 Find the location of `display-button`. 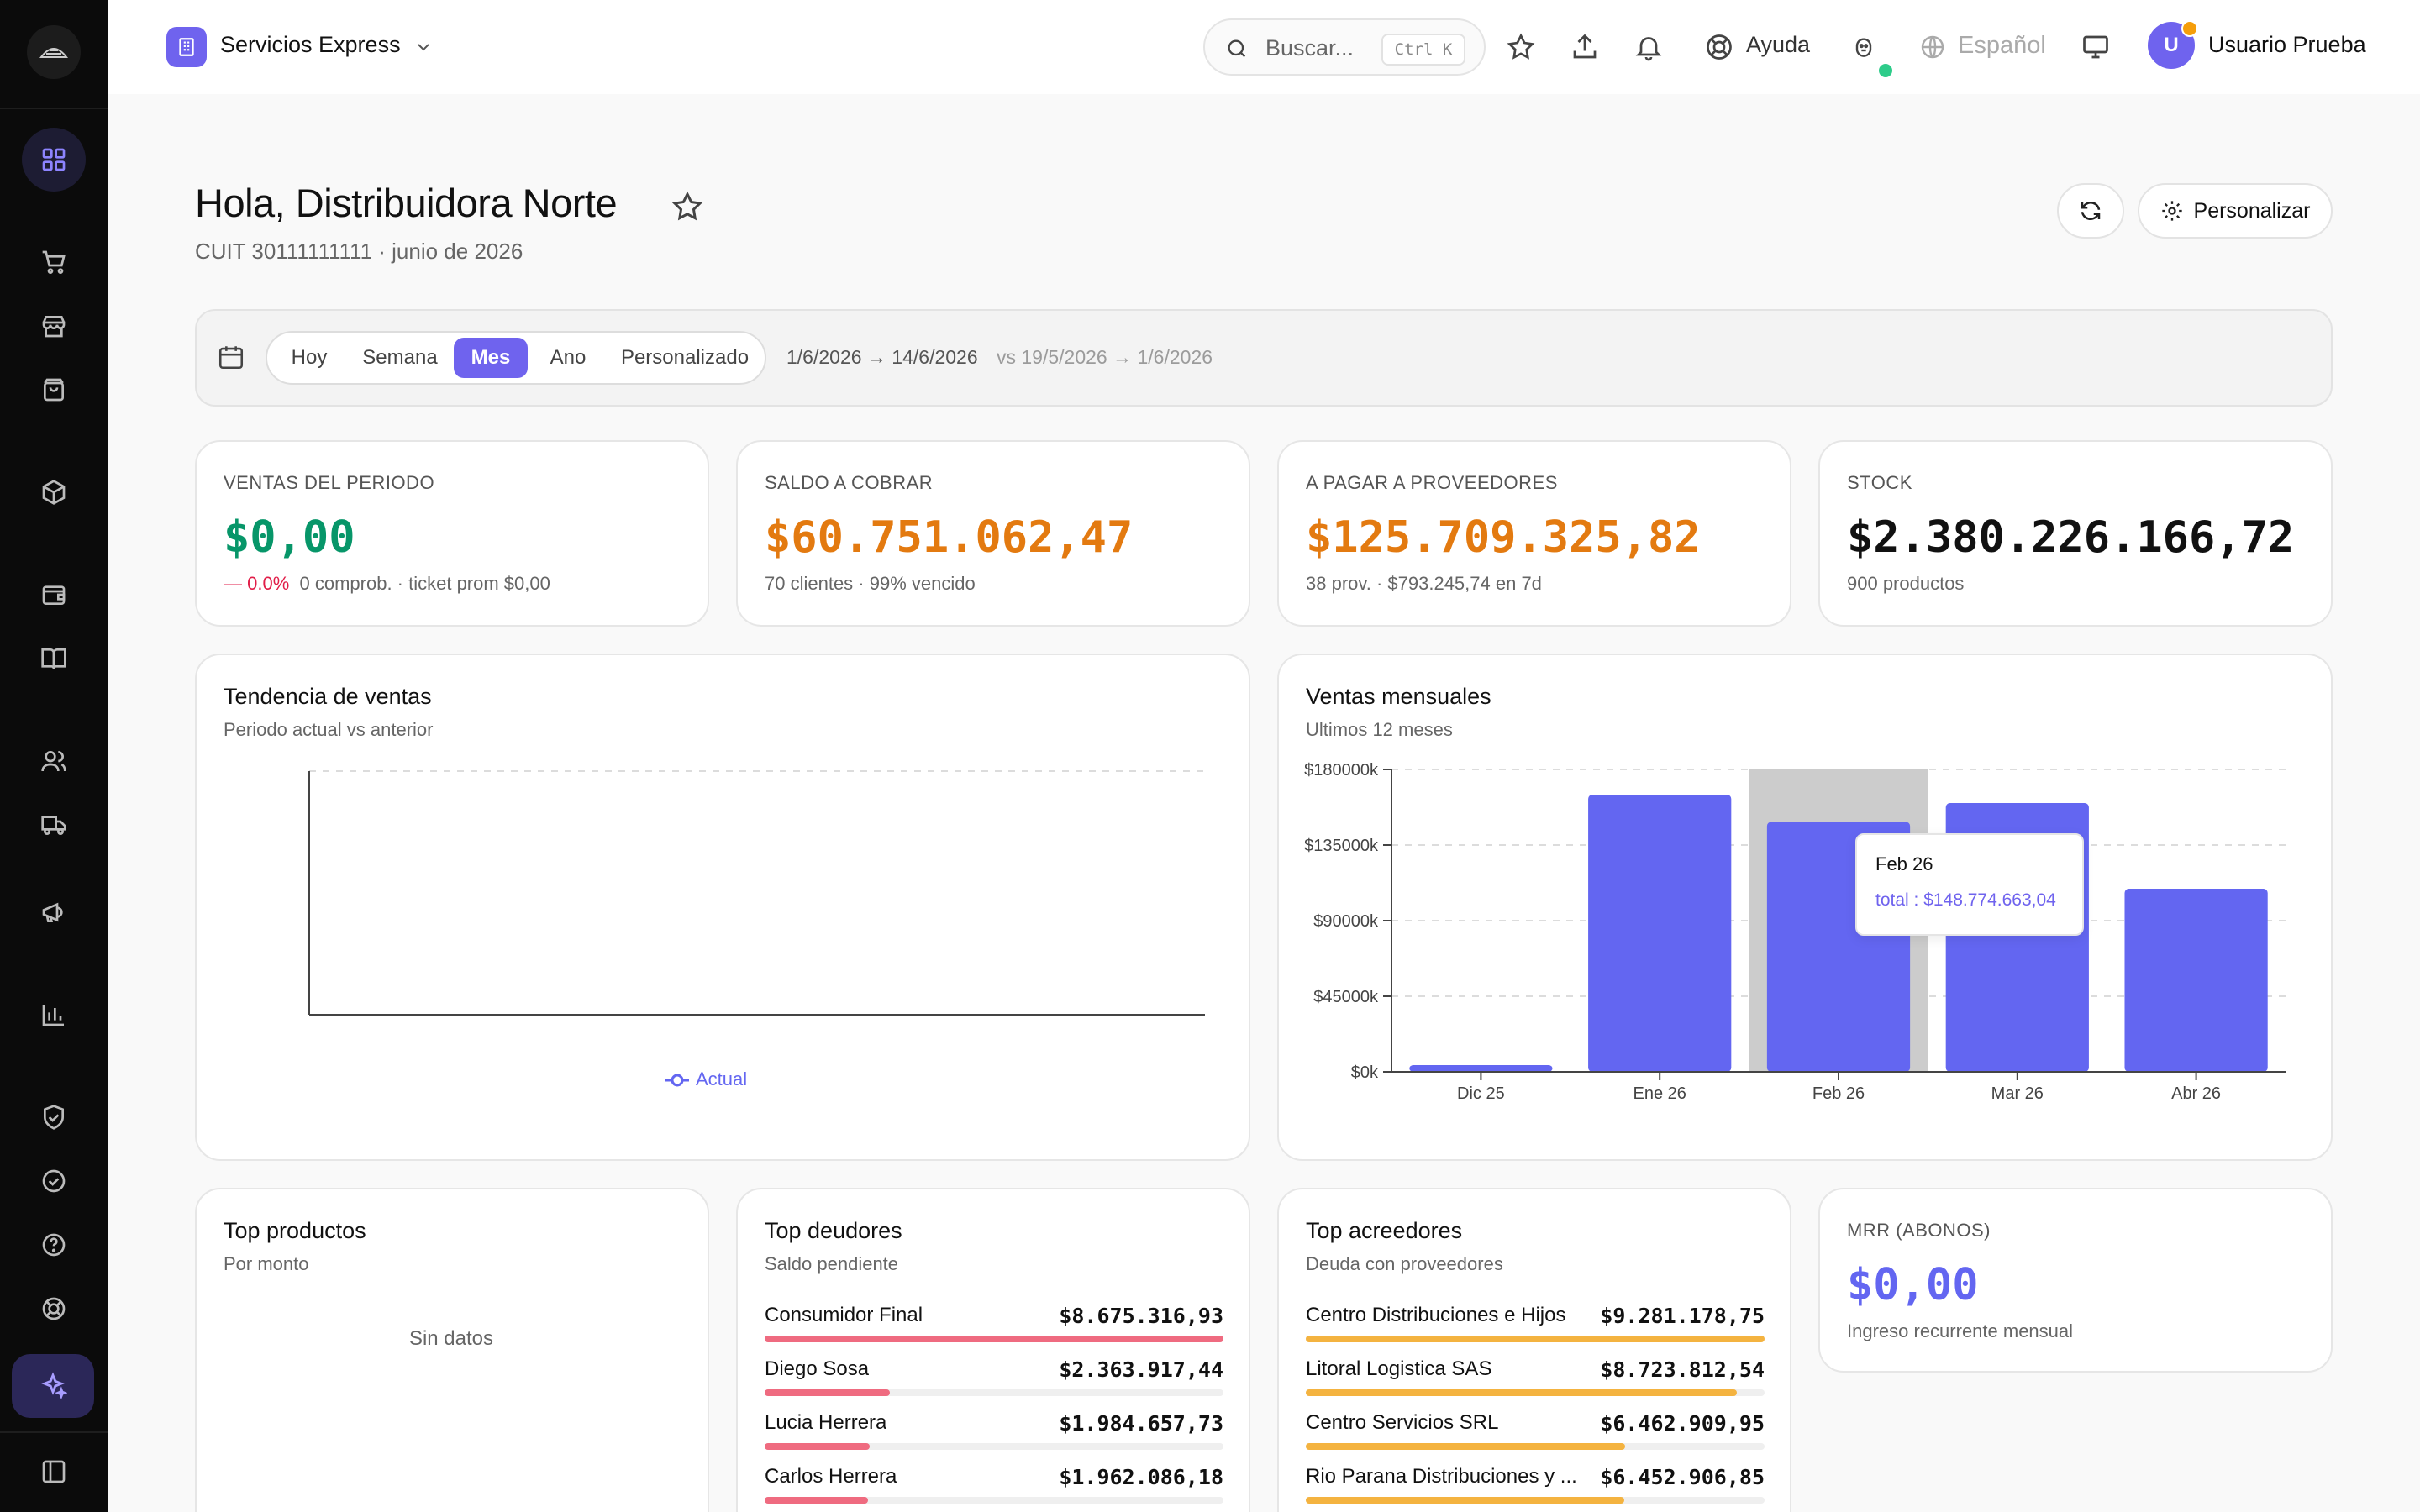

display-button is located at coordinates (2095, 47).